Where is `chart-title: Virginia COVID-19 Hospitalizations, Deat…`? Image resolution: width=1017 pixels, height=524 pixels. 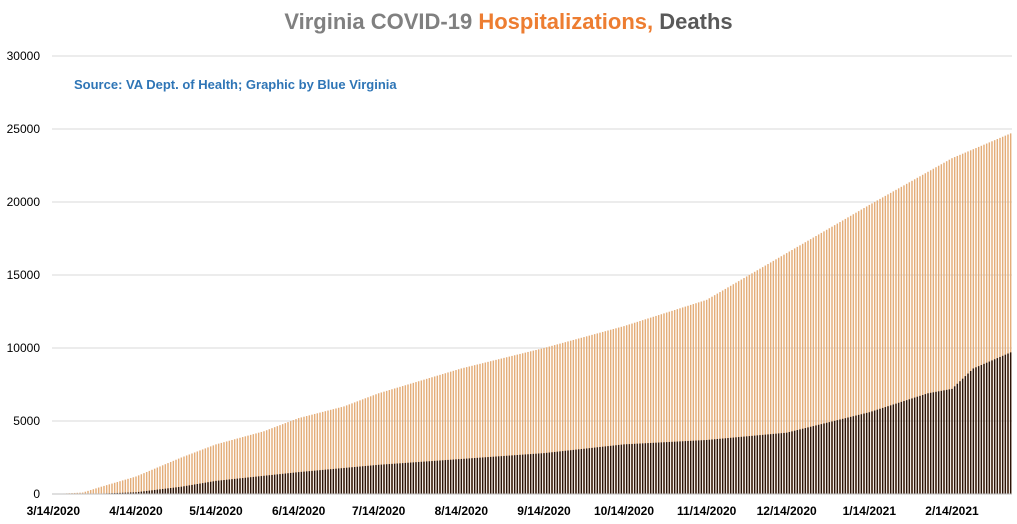
chart-title: Virginia COVID-19 Hospitalizations, Deat… is located at coordinates (508, 22).